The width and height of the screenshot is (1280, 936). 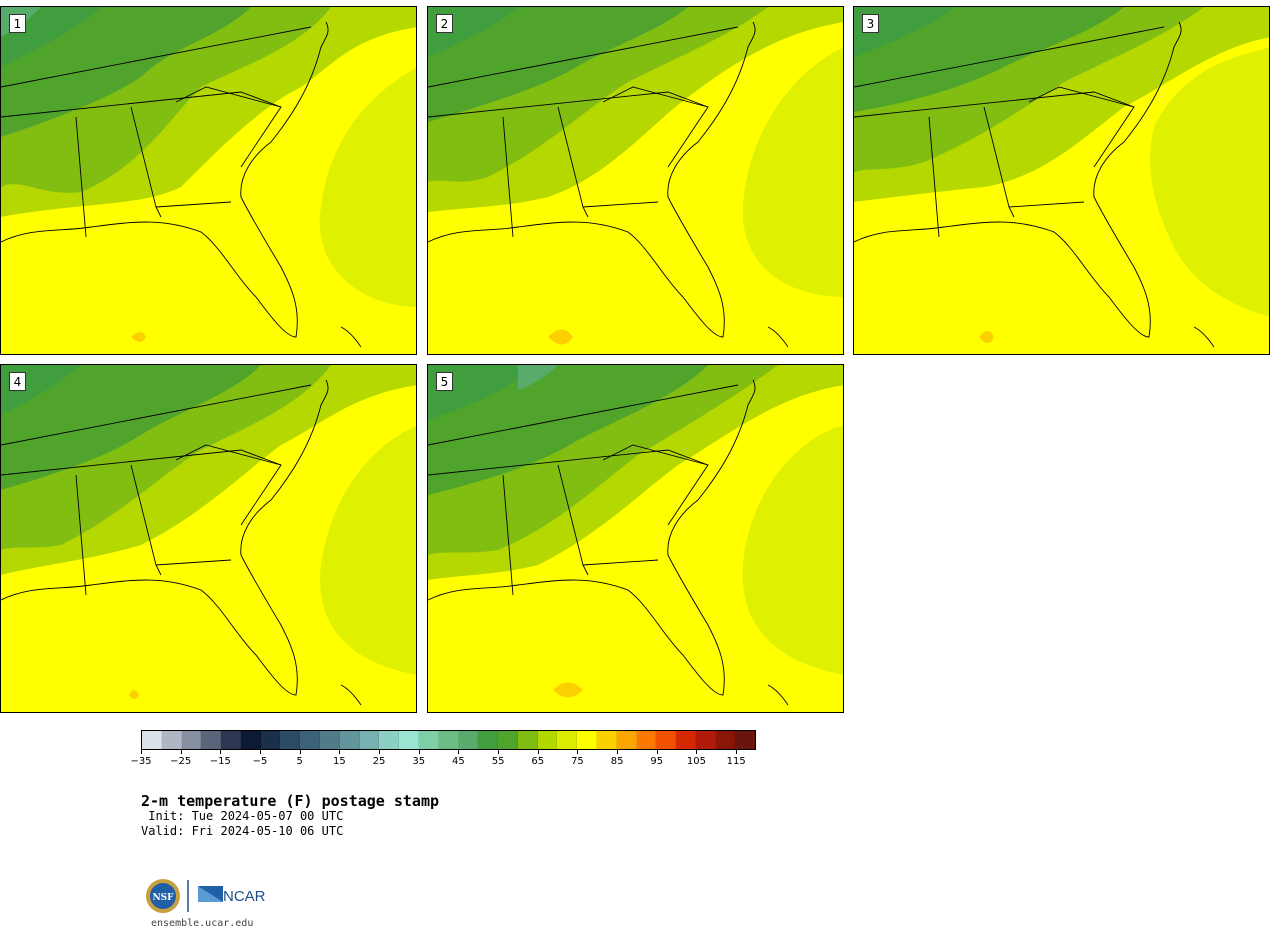 What do you see at coordinates (339, 761) in the screenshot?
I see `colorbar-tick-label: 15` at bounding box center [339, 761].